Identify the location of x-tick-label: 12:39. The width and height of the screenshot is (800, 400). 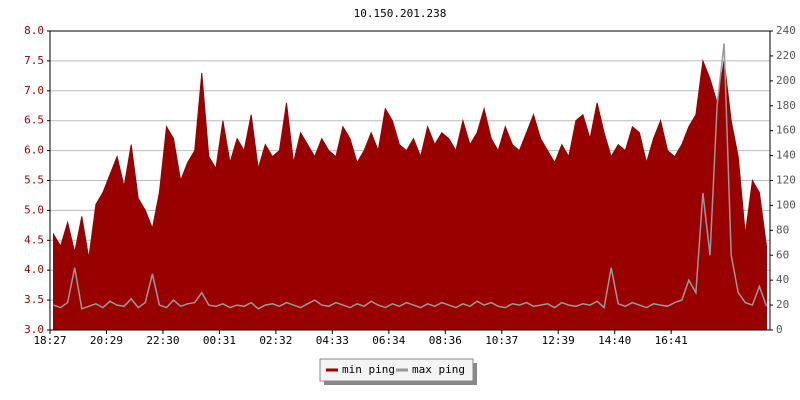
(558, 340).